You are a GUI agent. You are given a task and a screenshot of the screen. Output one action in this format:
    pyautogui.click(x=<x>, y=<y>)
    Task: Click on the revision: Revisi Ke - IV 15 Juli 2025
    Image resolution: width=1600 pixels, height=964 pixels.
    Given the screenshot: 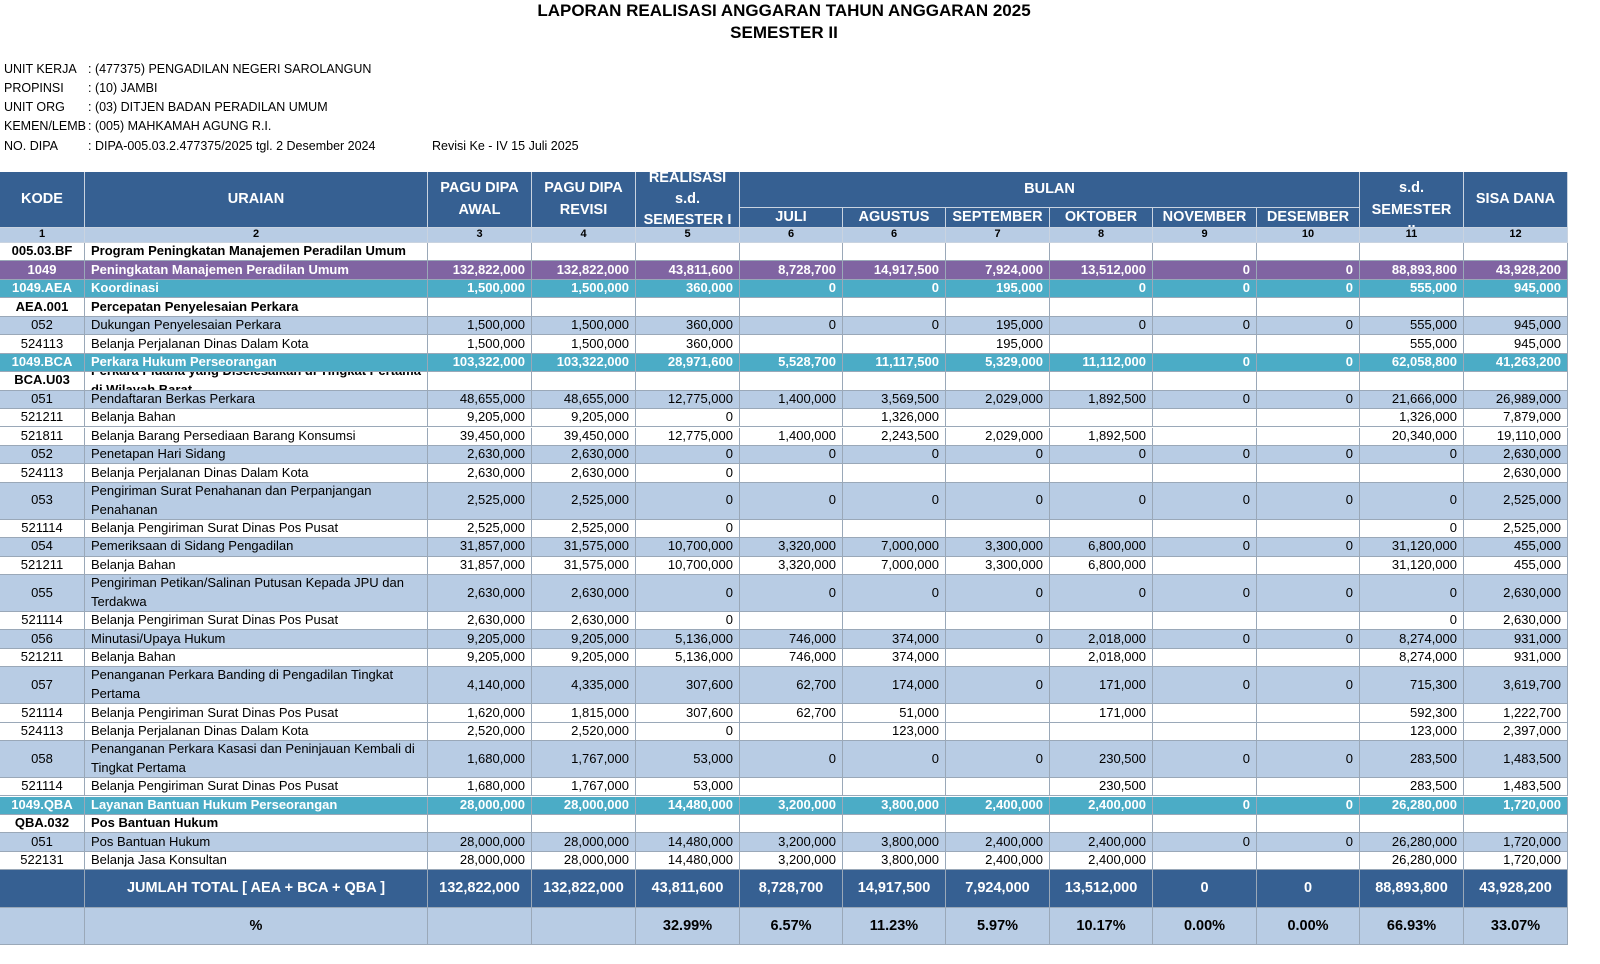 What is the action you would take?
    pyautogui.click(x=505, y=146)
    